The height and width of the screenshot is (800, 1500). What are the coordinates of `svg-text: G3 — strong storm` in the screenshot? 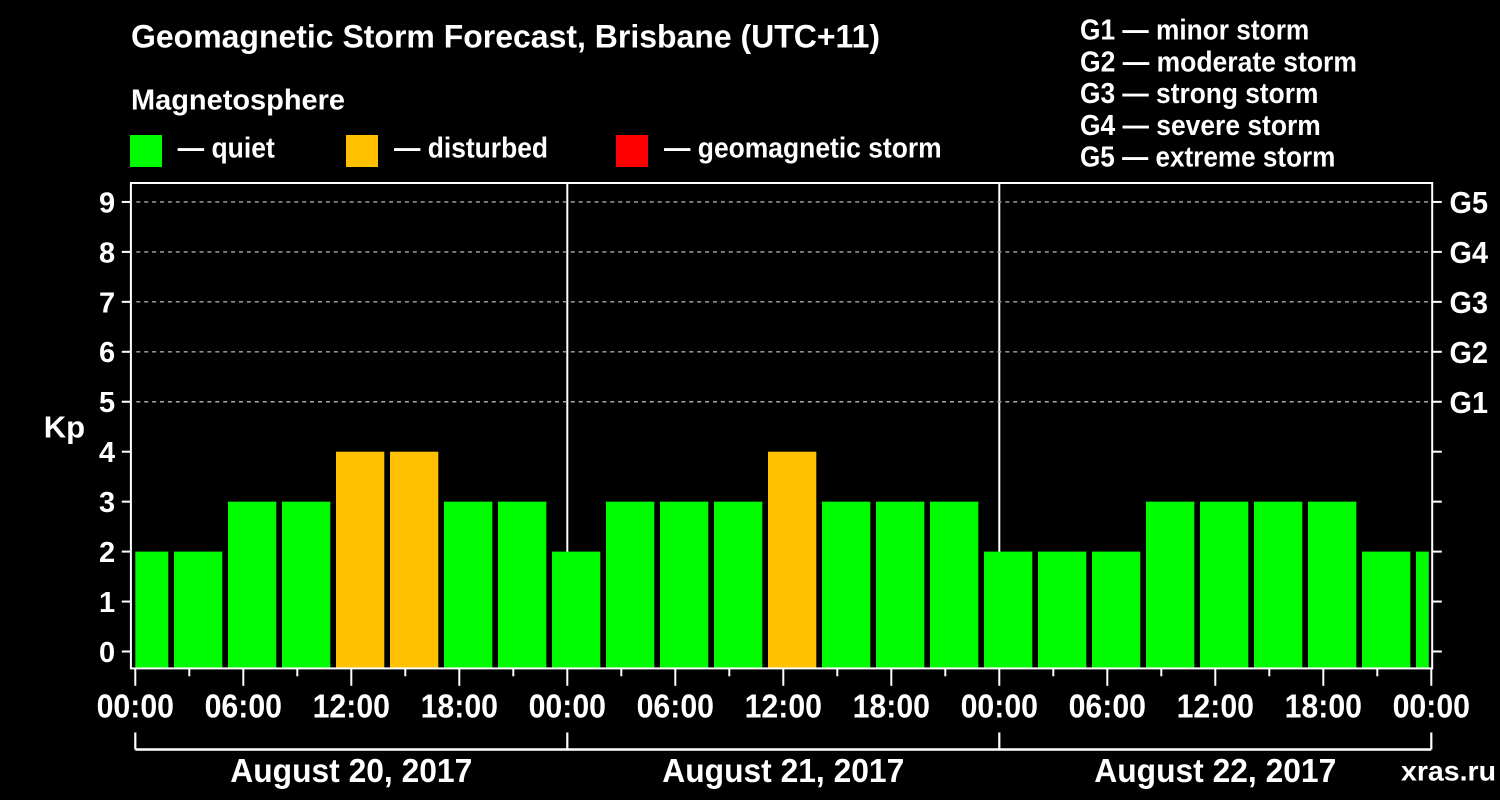 It's located at (1199, 94).